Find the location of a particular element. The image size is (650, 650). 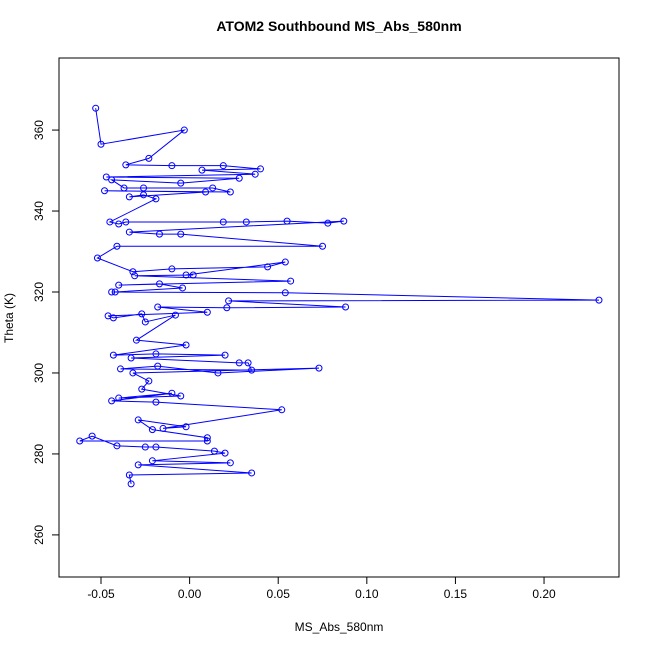

y-tick-label: 300 is located at coordinates (39, 373).